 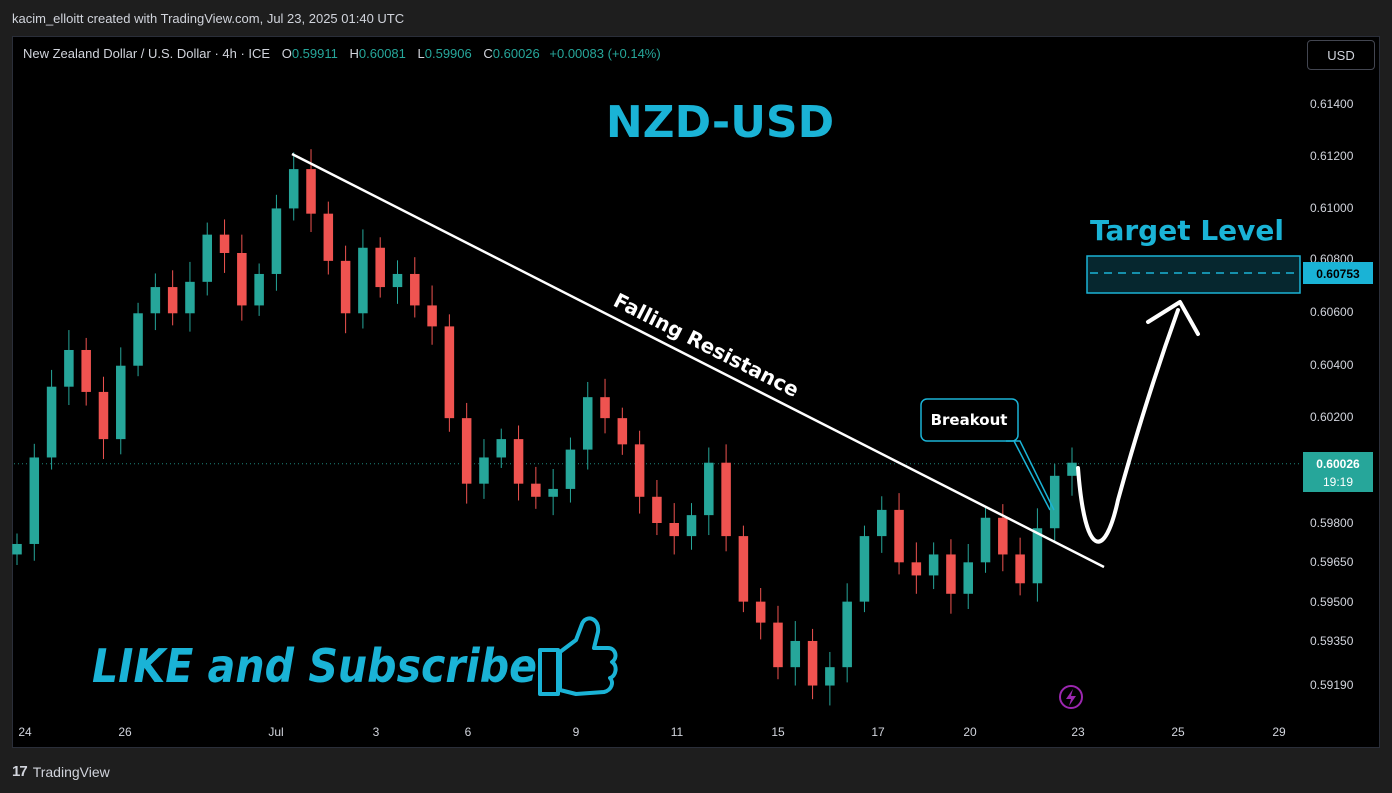 What do you see at coordinates (1332, 641) in the screenshot?
I see `y-tick-label: 0.59350` at bounding box center [1332, 641].